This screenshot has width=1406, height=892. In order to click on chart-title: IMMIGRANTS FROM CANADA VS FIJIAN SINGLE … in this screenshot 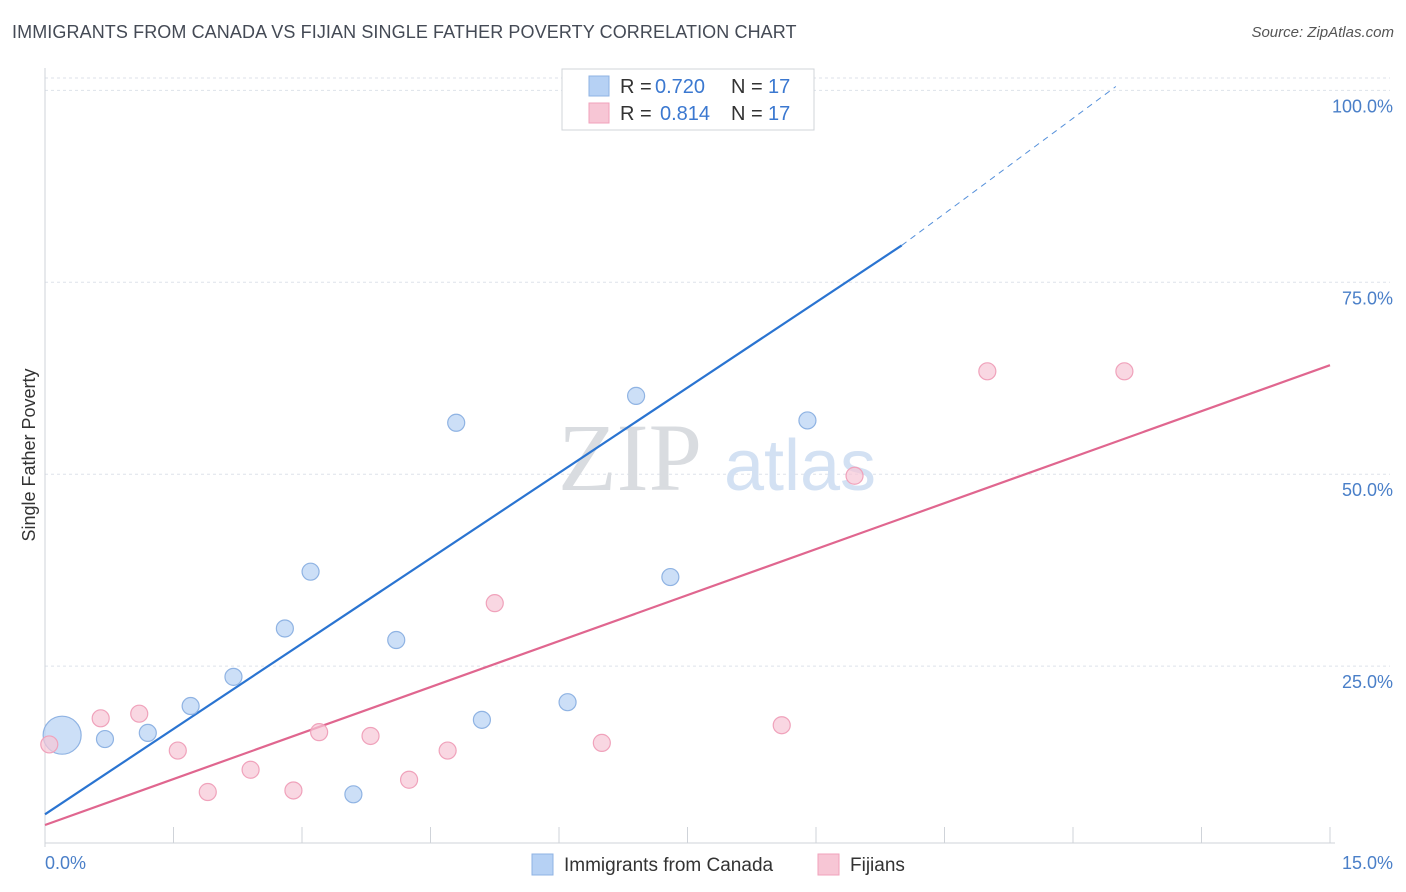, I will do `click(404, 32)`.